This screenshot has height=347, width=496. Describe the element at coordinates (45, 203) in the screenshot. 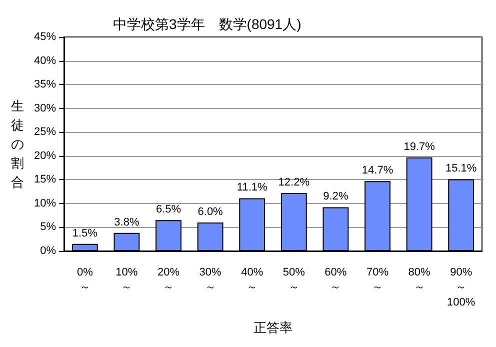

I see `y-tick-label: 10%` at that location.